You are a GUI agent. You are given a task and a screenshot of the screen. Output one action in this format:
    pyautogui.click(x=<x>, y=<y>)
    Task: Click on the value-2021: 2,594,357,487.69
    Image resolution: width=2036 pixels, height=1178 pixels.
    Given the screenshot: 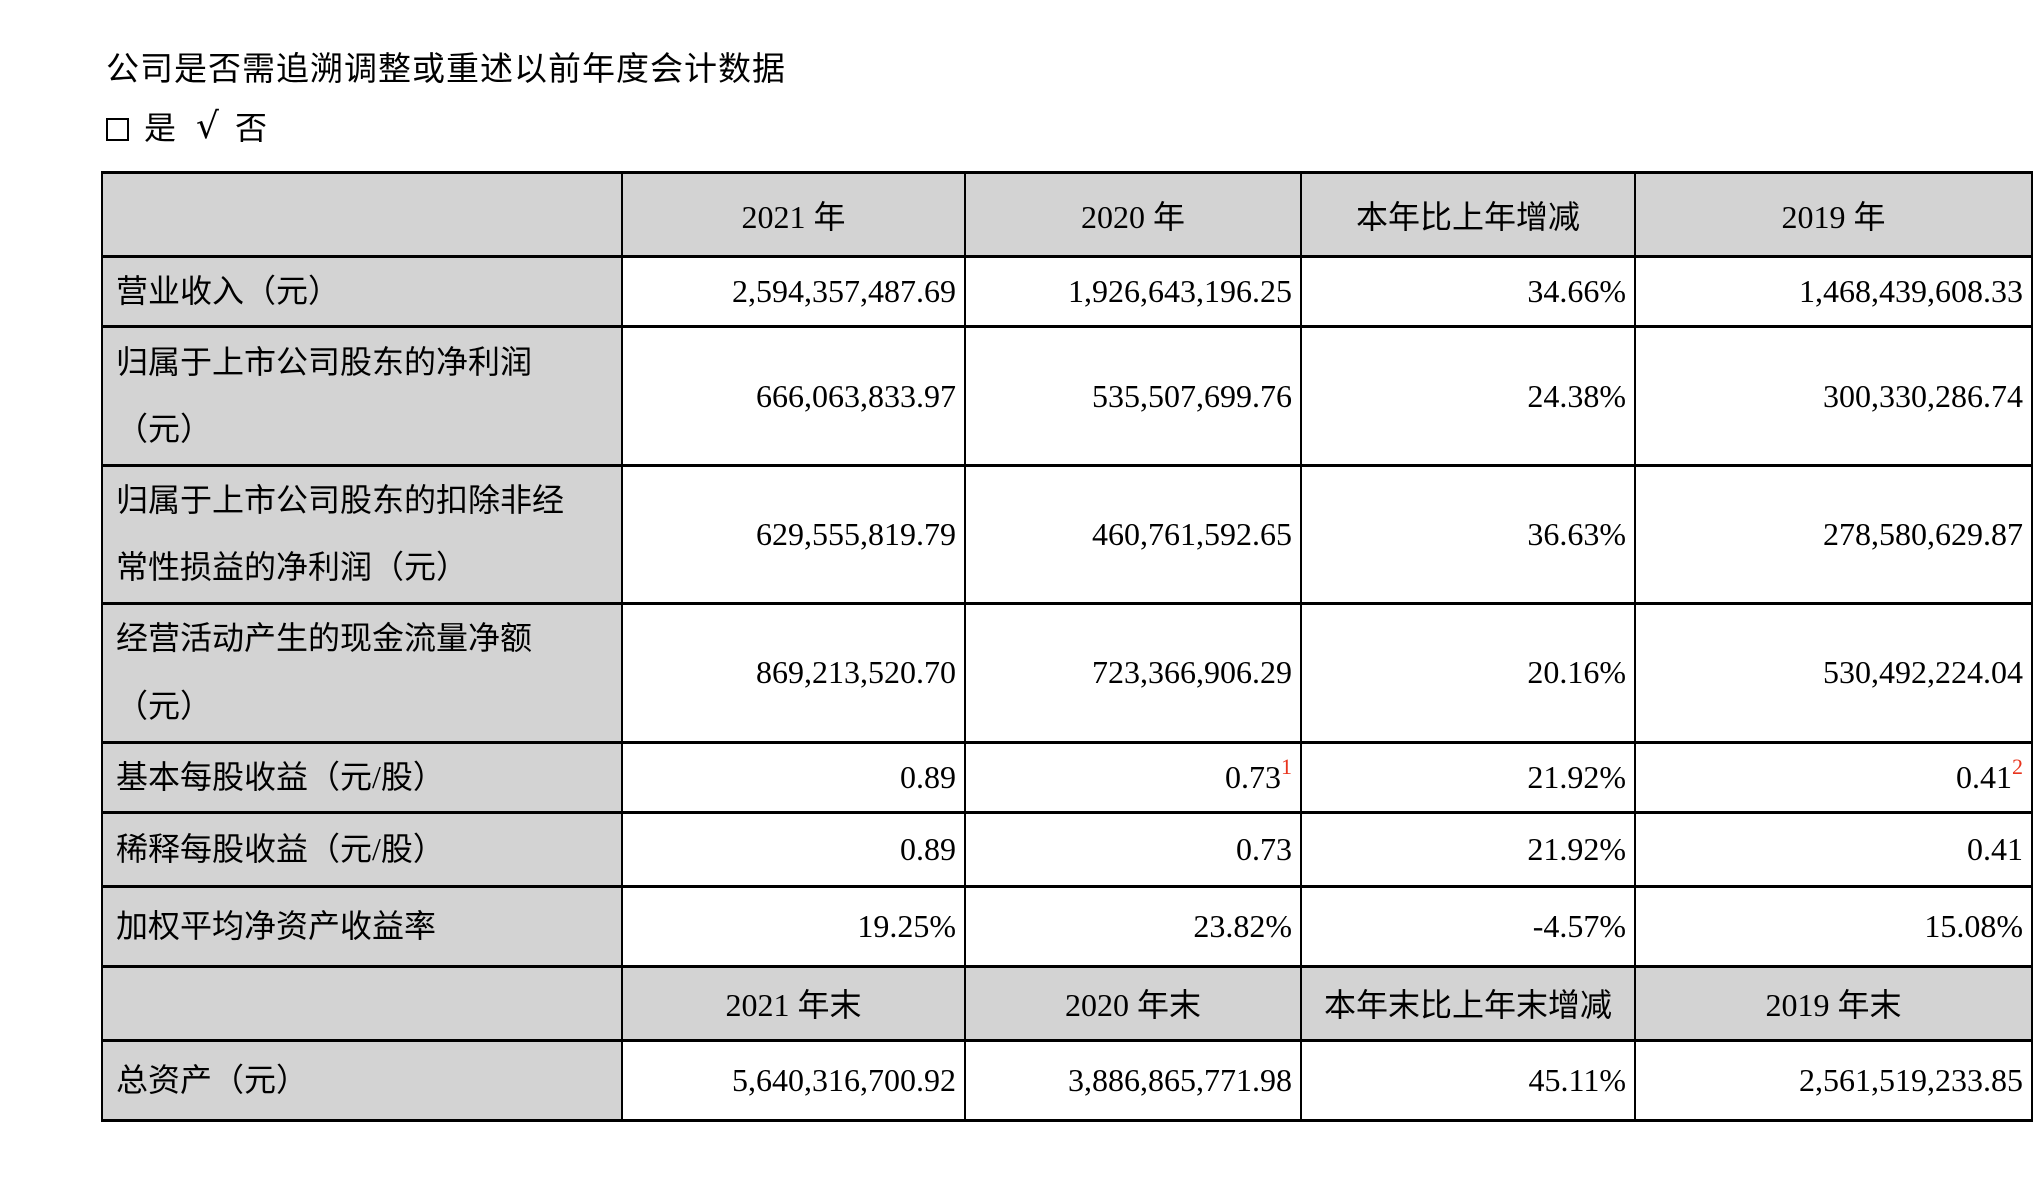 What is the action you would take?
    pyautogui.click(x=793, y=291)
    